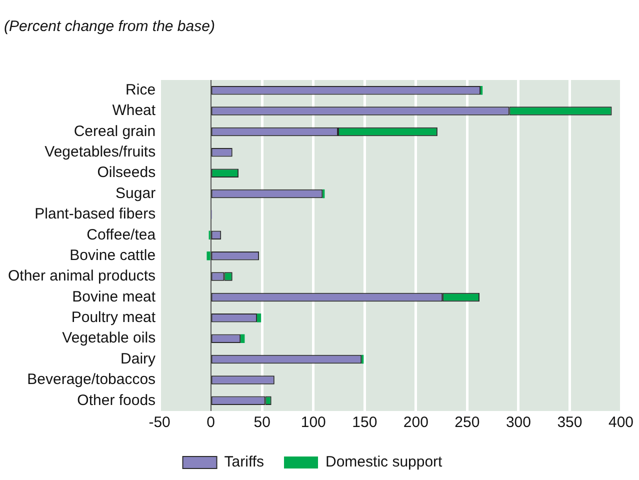 This screenshot has width=639, height=480. Describe the element at coordinates (385, 462) in the screenshot. I see `legend-label: Domestic support` at that location.